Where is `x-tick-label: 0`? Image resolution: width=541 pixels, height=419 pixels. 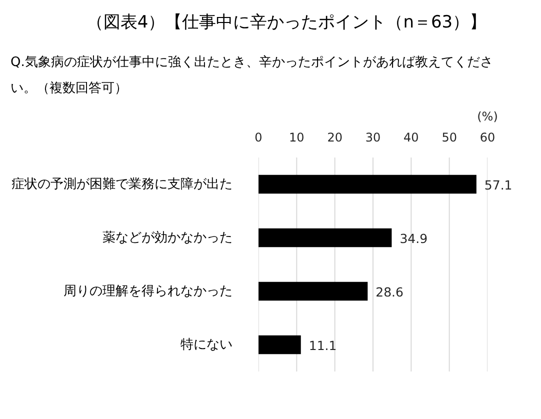
x-tick-label: 0 is located at coordinates (258, 137).